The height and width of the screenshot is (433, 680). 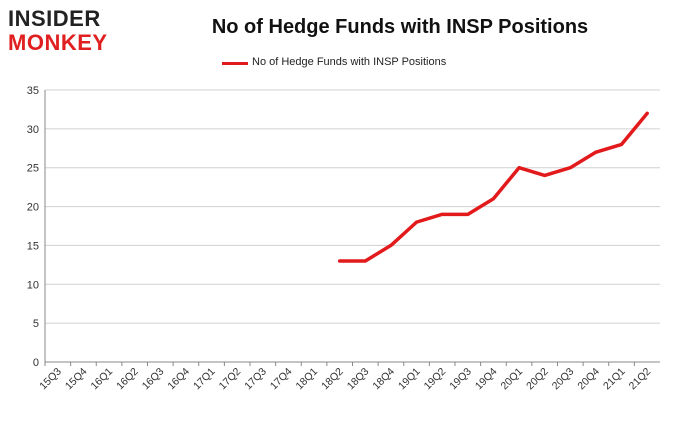 I want to click on x-tick-label: 19Q4, so click(x=486, y=379).